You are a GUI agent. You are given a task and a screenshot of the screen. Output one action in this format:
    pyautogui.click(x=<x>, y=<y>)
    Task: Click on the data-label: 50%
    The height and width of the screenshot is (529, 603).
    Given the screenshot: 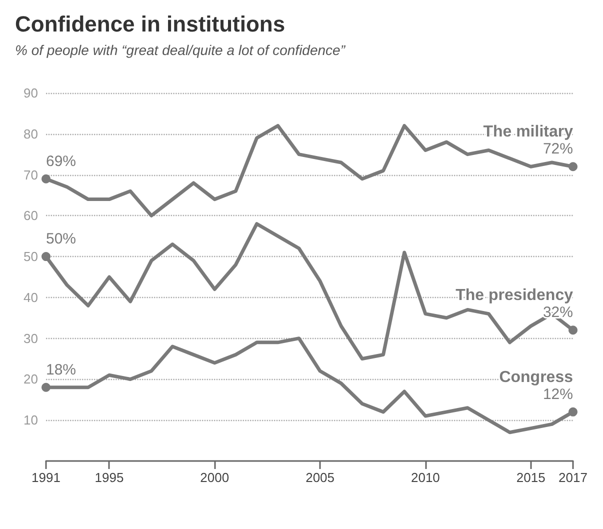 What is the action you would take?
    pyautogui.click(x=61, y=239)
    